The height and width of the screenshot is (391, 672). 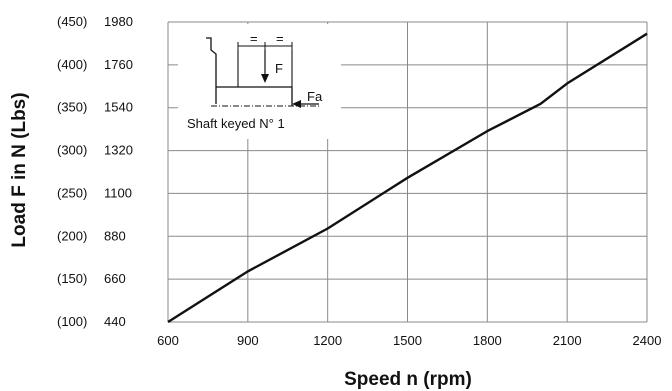 What do you see at coordinates (315, 96) in the screenshot?
I see `axial-force-label: Fa` at bounding box center [315, 96].